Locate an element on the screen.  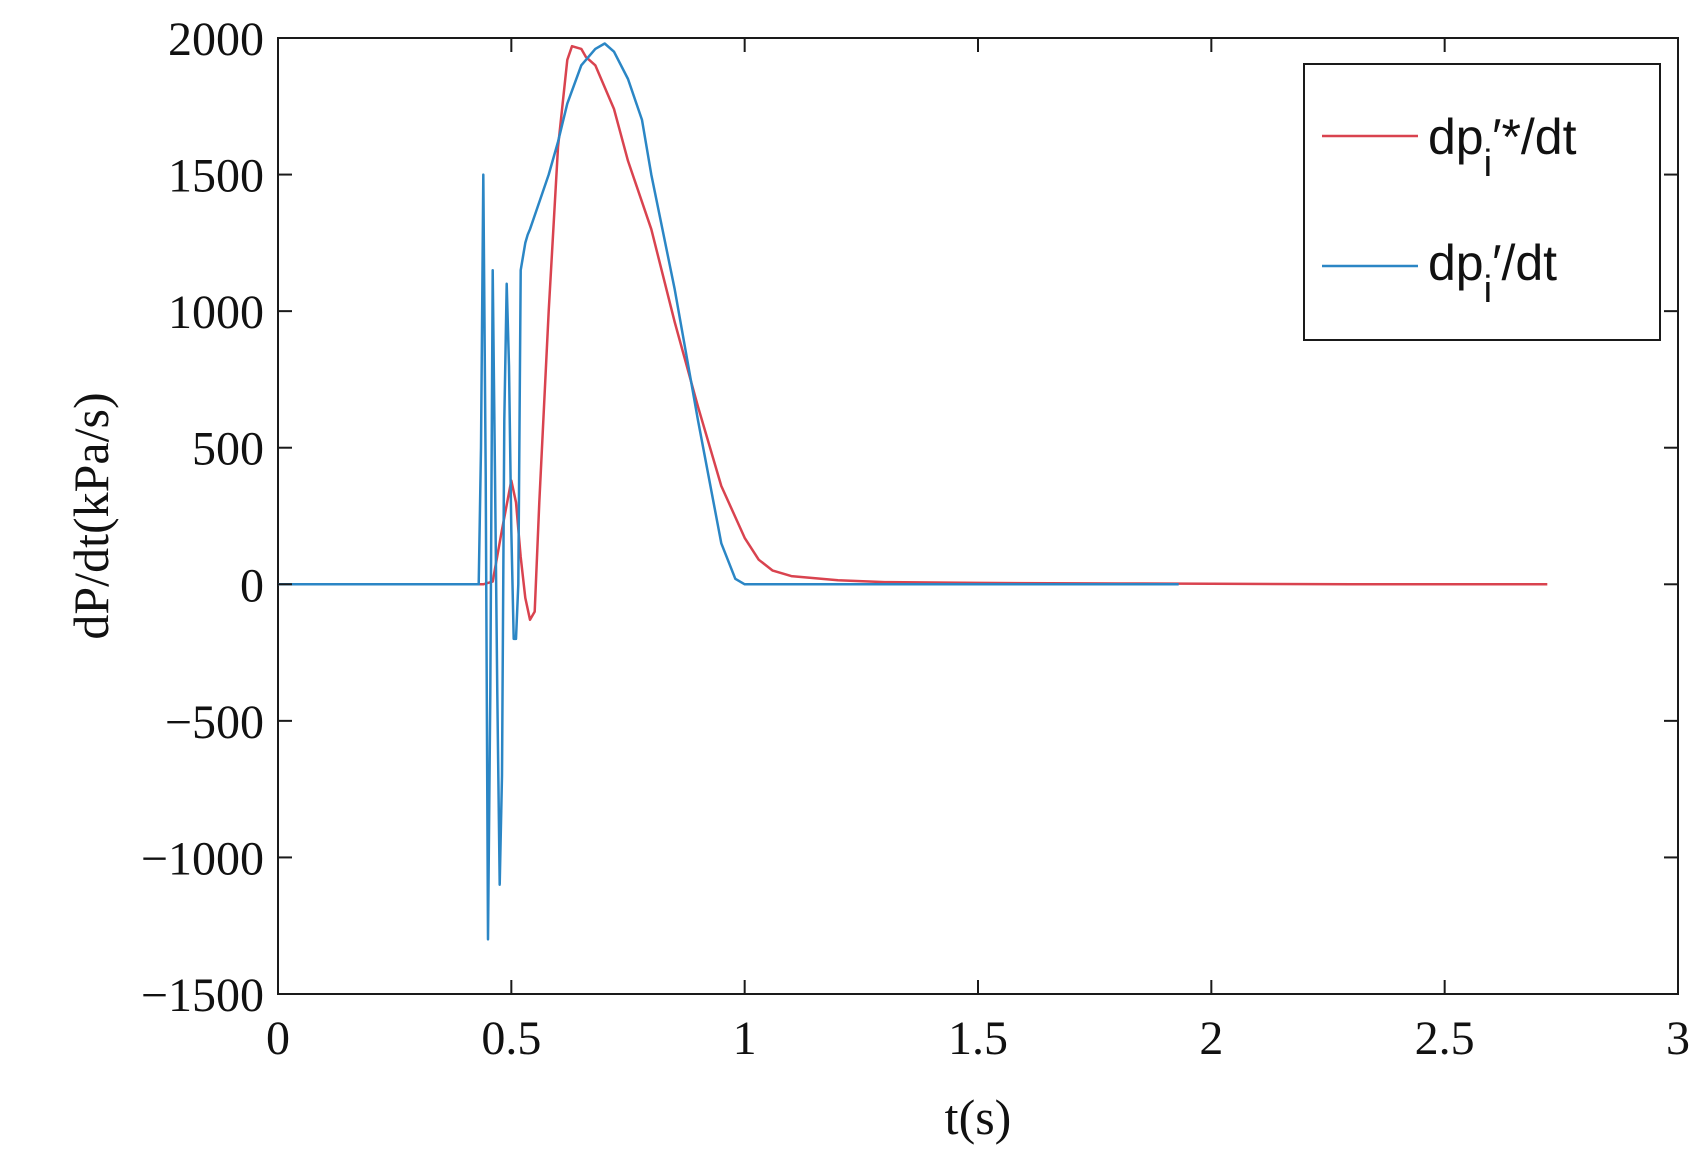
x-tick-label: 2 is located at coordinates (1211, 1038).